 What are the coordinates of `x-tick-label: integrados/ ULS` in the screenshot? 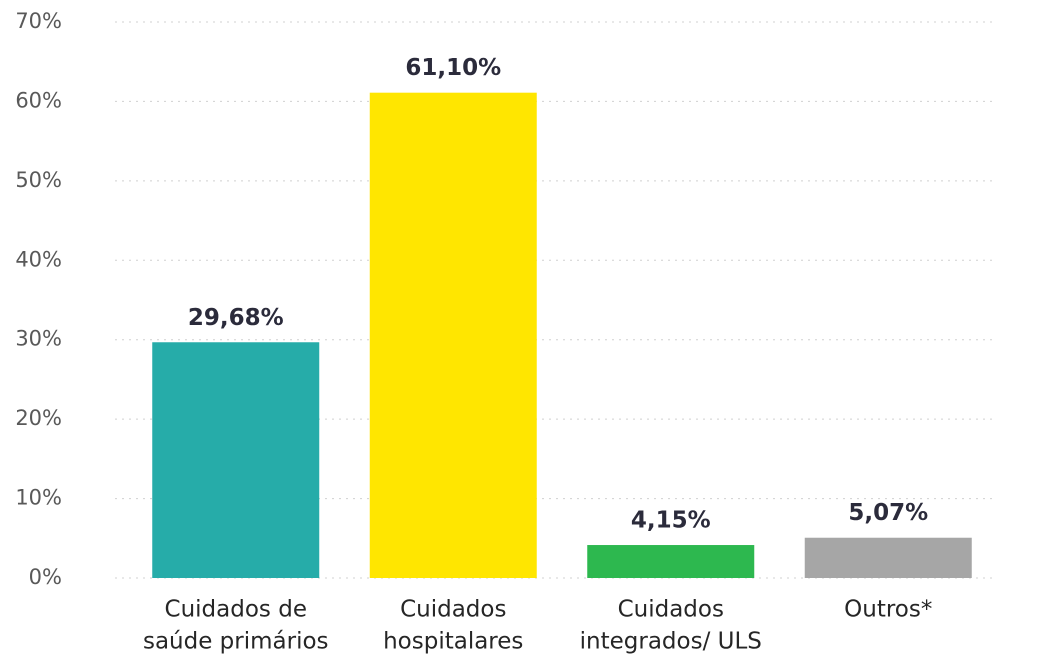 It's located at (671, 642).